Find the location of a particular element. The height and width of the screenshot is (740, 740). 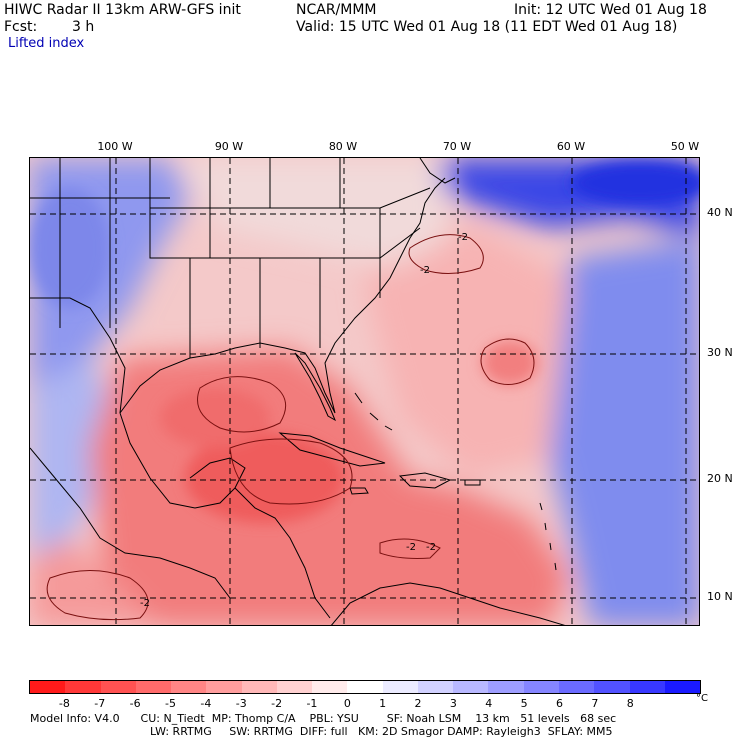

color-scale-tick: -5 is located at coordinates (170, 703).